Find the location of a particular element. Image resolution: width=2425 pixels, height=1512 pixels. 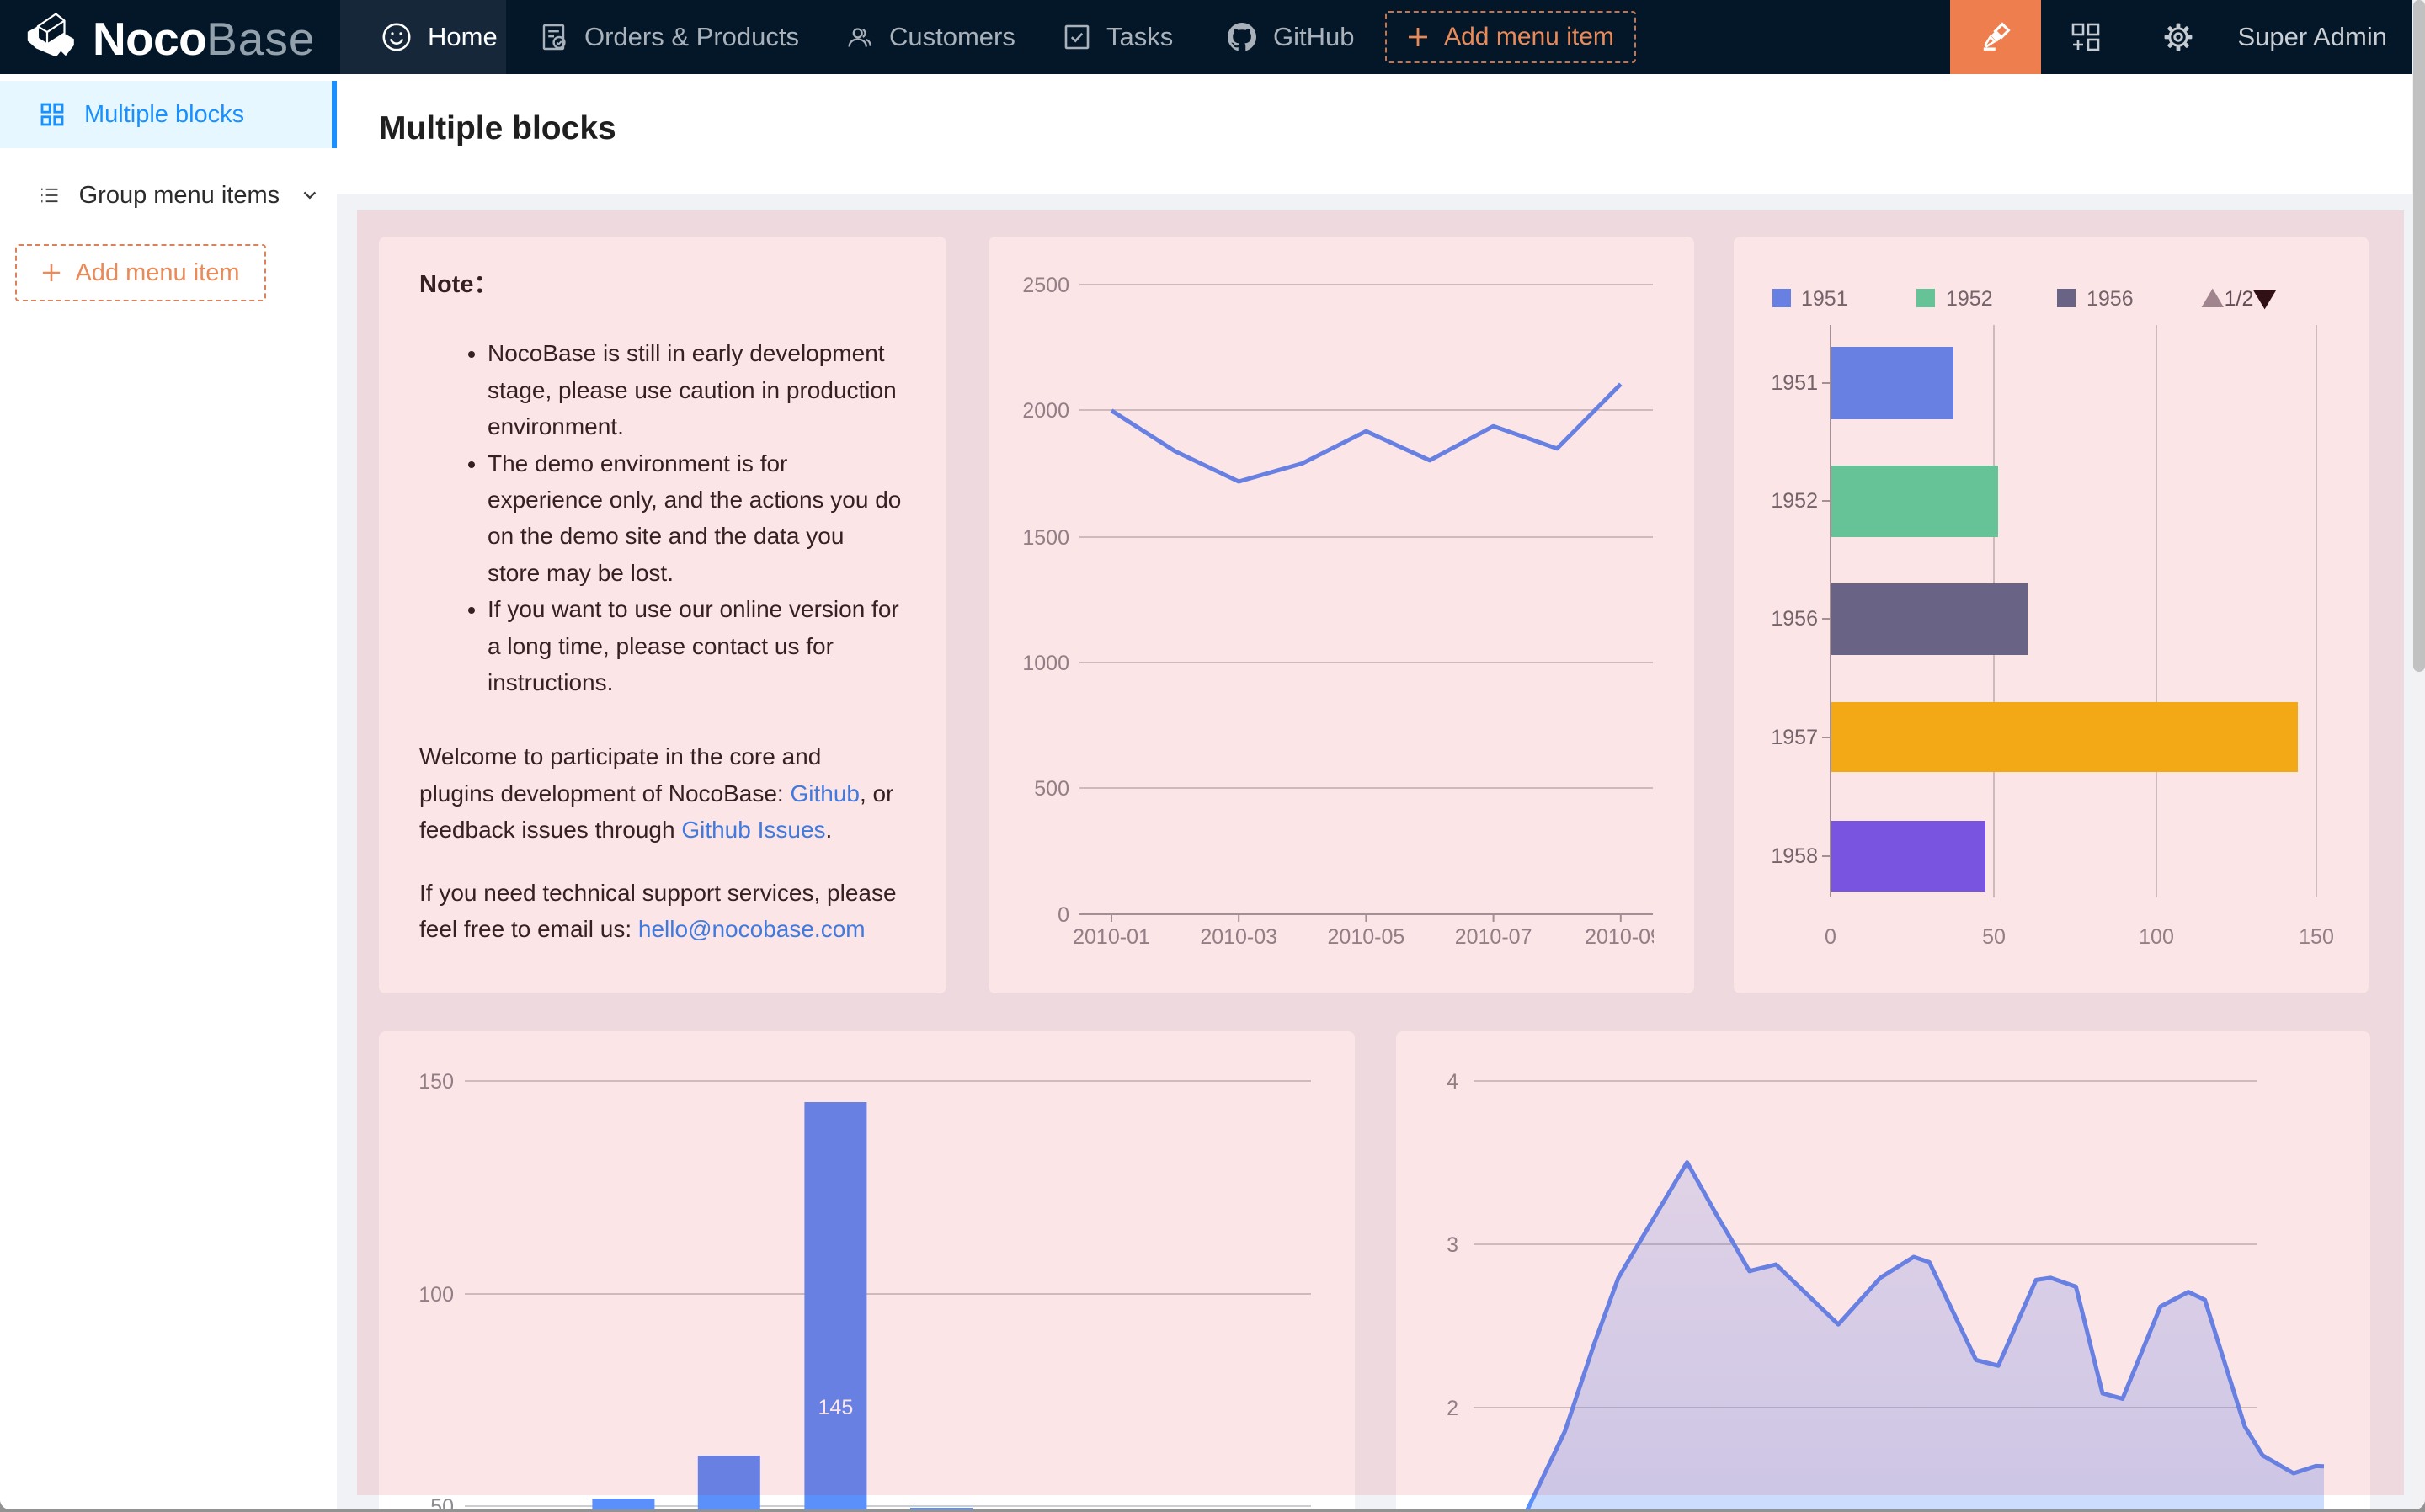

svg-text: 2010-07 is located at coordinates (1493, 937).